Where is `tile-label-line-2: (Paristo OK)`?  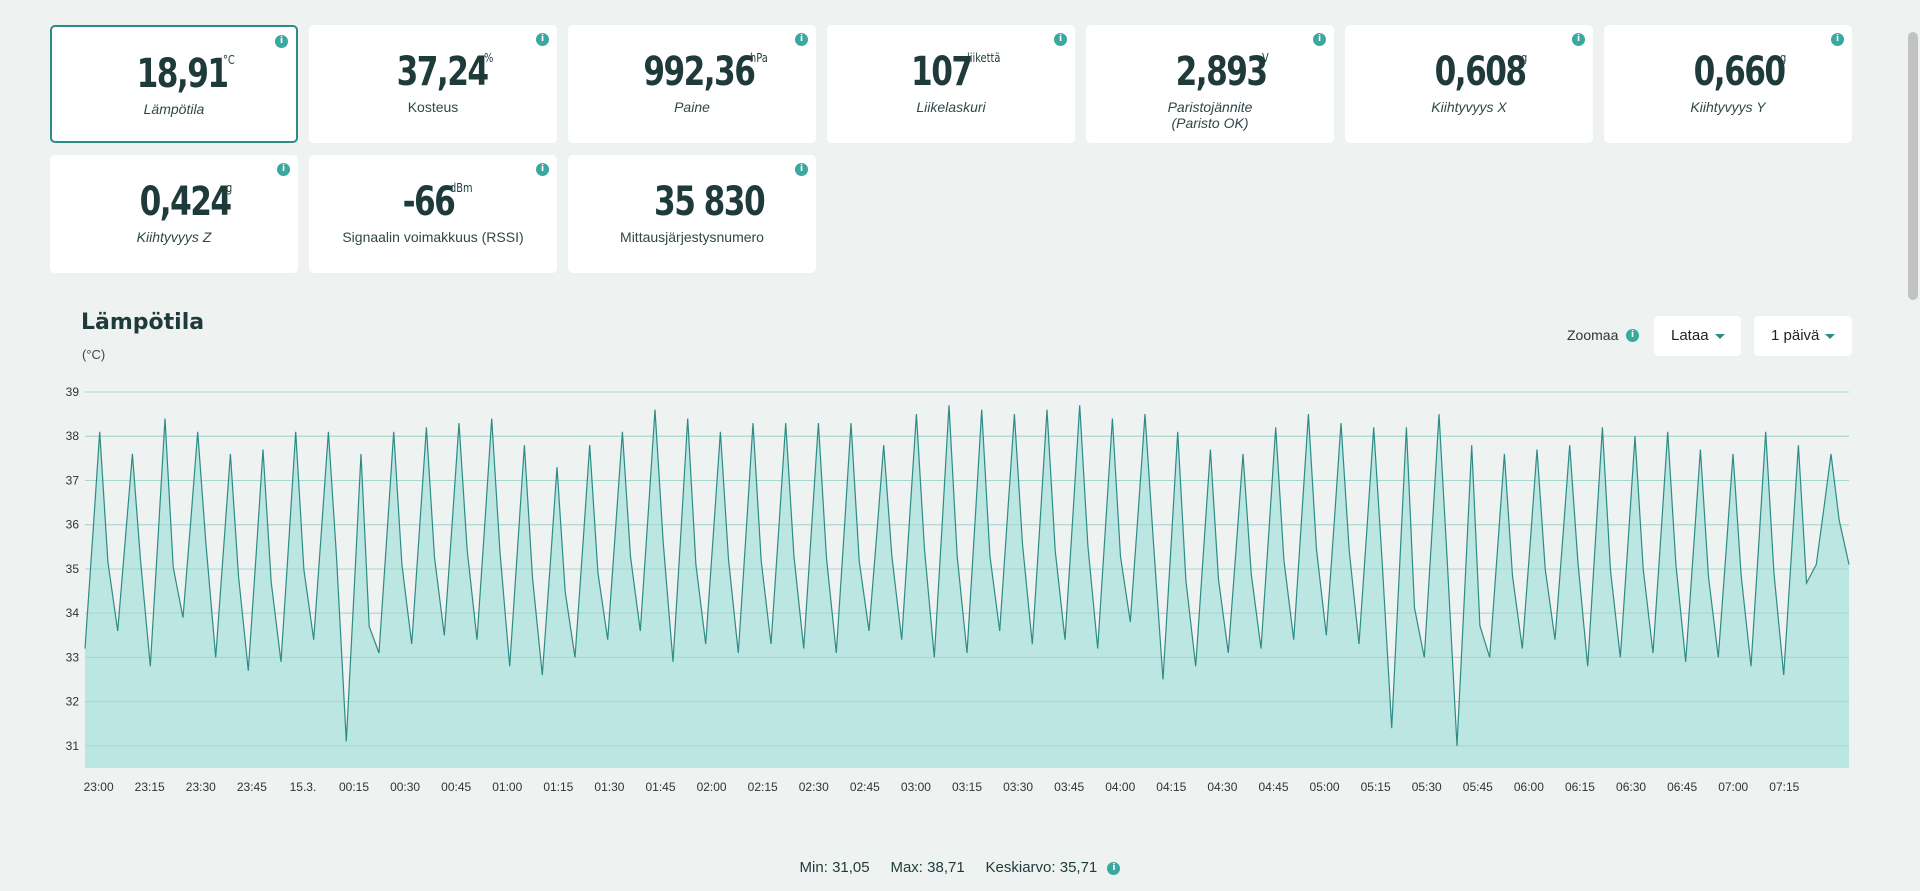 tile-label-line-2: (Paristo OK) is located at coordinates (1210, 123).